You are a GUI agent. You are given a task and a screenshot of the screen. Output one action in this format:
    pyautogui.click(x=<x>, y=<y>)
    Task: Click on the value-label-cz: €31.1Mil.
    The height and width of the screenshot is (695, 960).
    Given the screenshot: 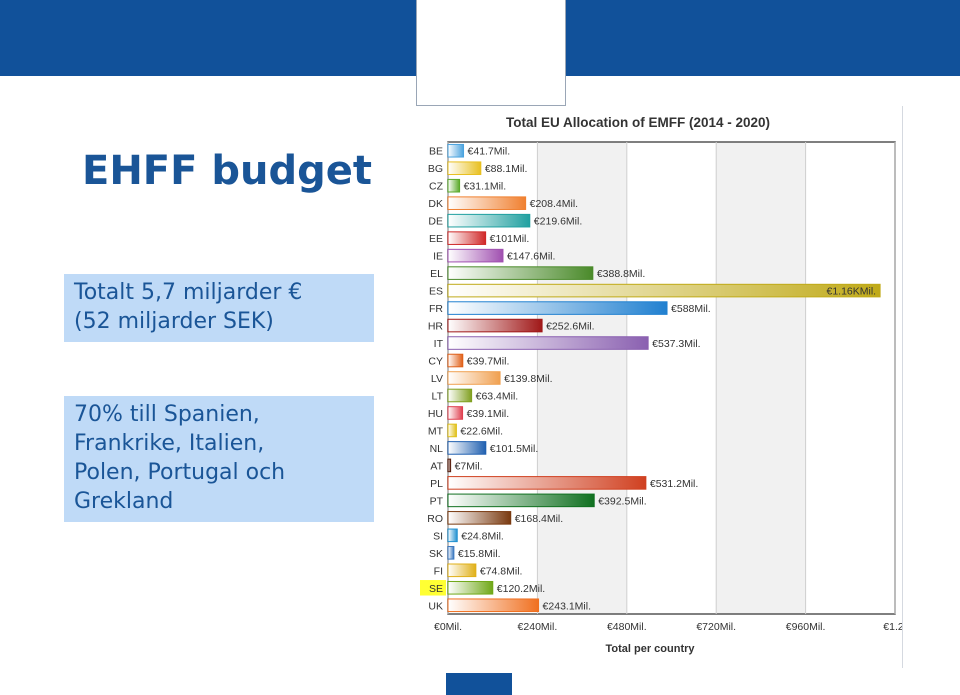 What is the action you would take?
    pyautogui.click(x=485, y=187)
    